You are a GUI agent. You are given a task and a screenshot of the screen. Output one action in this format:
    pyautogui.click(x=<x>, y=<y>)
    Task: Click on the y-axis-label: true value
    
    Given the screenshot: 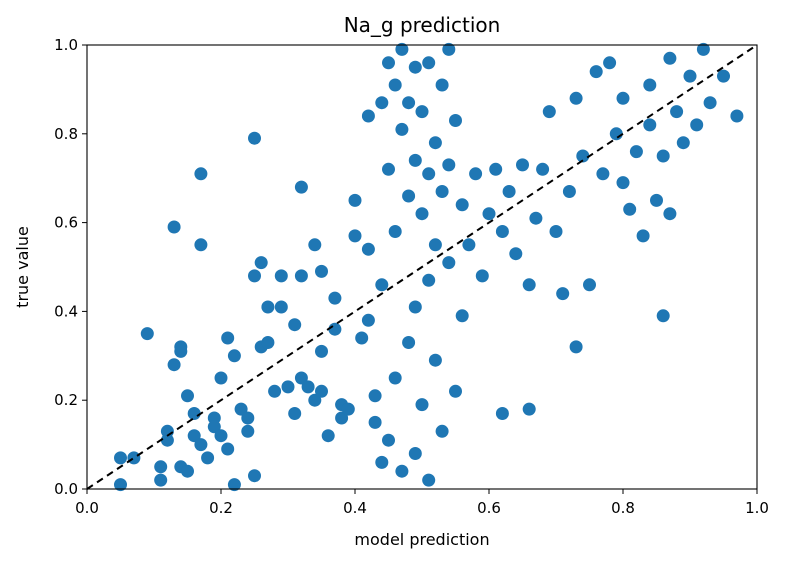 What is the action you would take?
    pyautogui.click(x=22, y=267)
    